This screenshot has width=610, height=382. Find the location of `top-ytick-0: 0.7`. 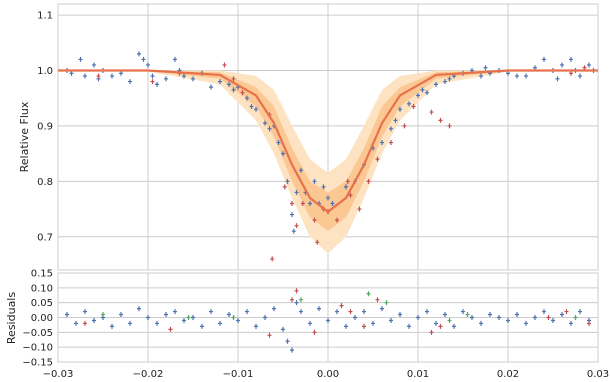

top-ytick-0: 0.7 is located at coordinates (45, 237).